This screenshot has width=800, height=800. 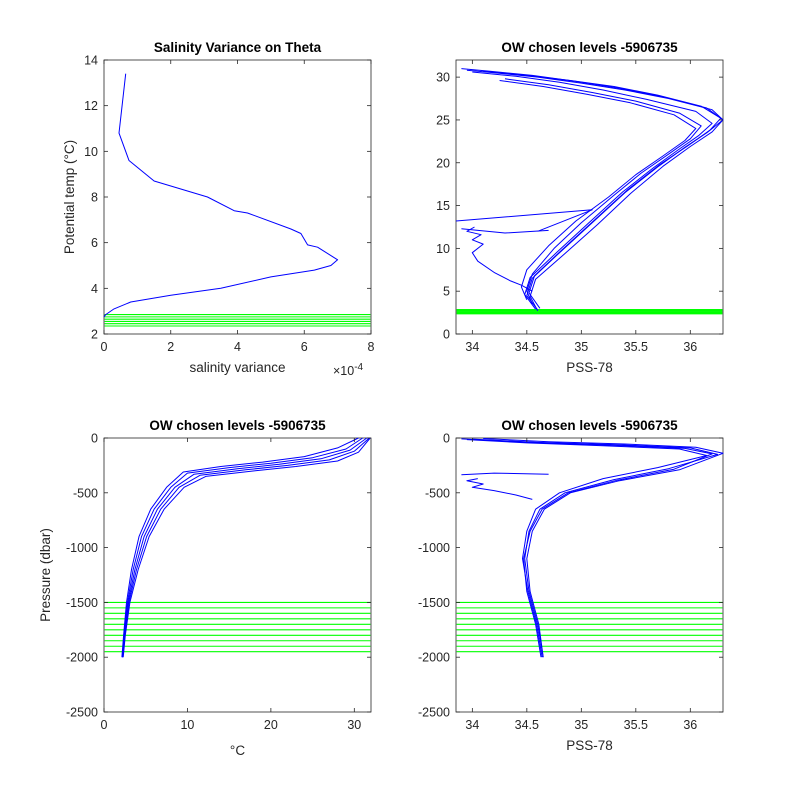 What do you see at coordinates (443, 120) in the screenshot?
I see `y-tick-label: 25` at bounding box center [443, 120].